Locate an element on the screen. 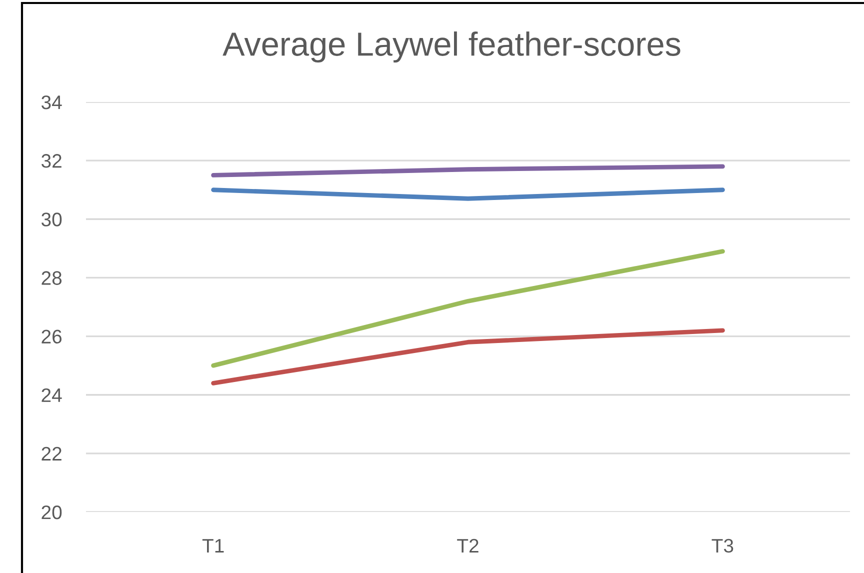 This screenshot has height=573, width=864. y-tick-label: 20 is located at coordinates (52, 512).